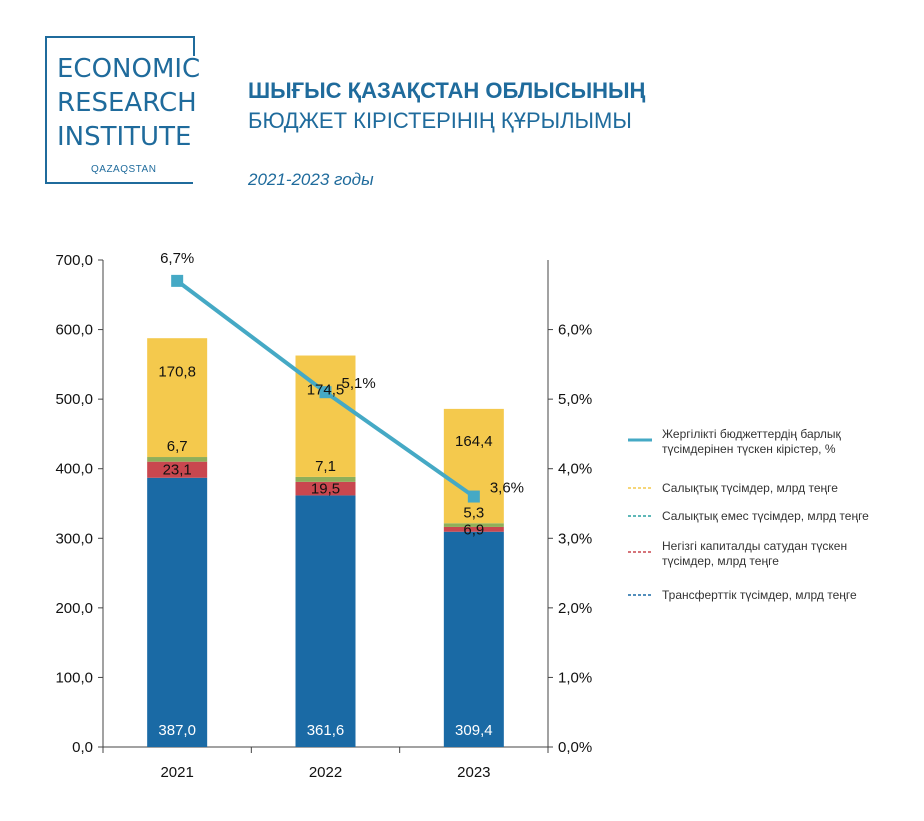 The height and width of the screenshot is (821, 924). I want to click on y2-tick-label: 5,0%, so click(575, 399).